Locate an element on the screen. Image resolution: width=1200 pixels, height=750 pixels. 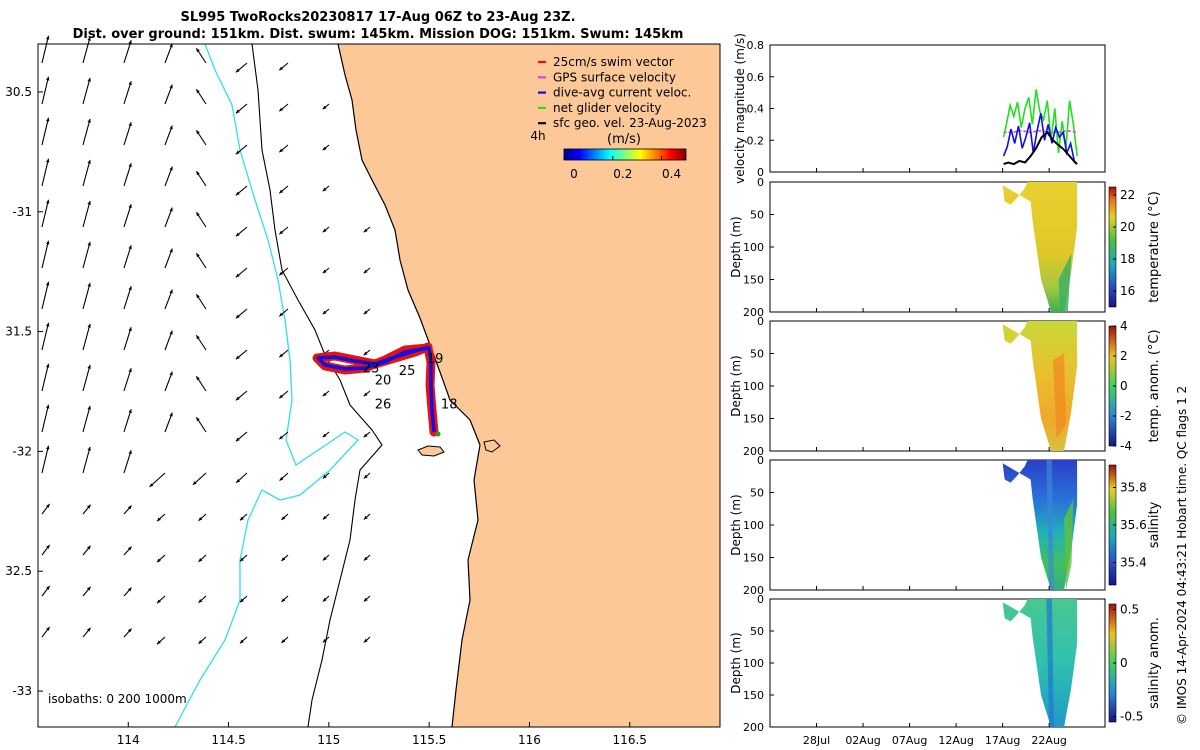
salinity-anom-streak is located at coordinates (1050, 663).